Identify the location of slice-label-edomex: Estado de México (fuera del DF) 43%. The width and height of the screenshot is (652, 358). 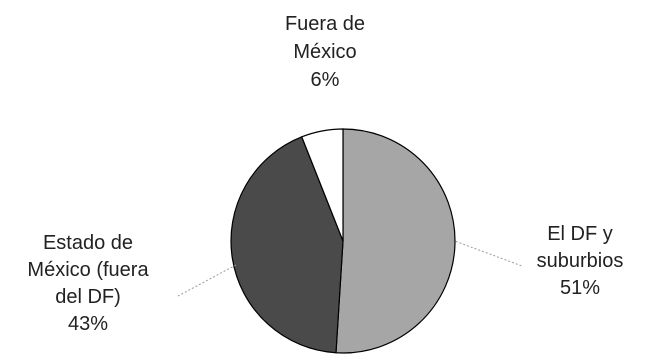
(88, 283).